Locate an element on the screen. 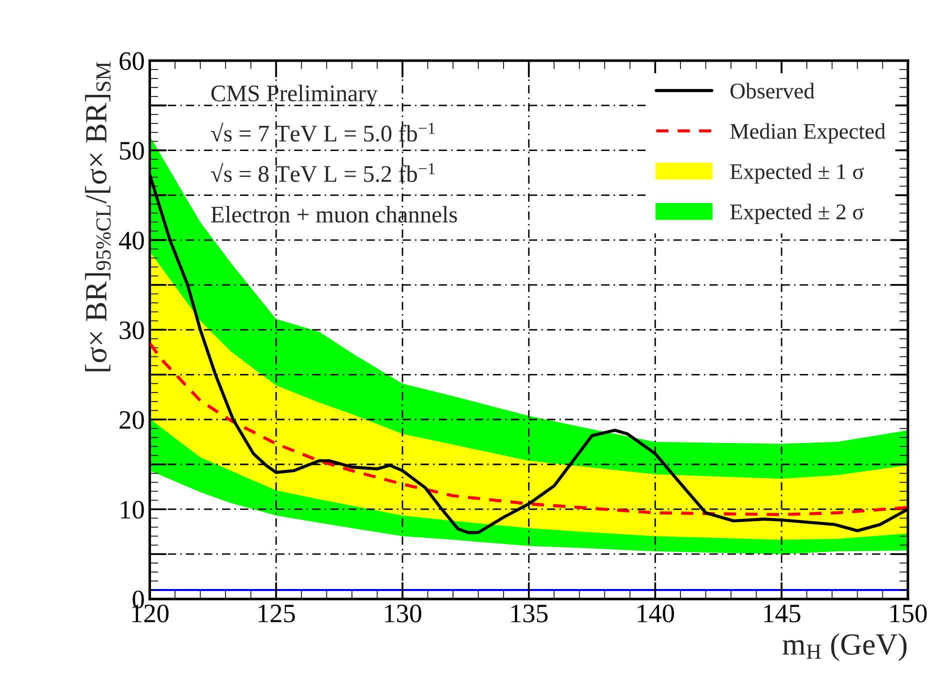 This screenshot has height=673, width=936. x-tick-label: 140 is located at coordinates (656, 613).